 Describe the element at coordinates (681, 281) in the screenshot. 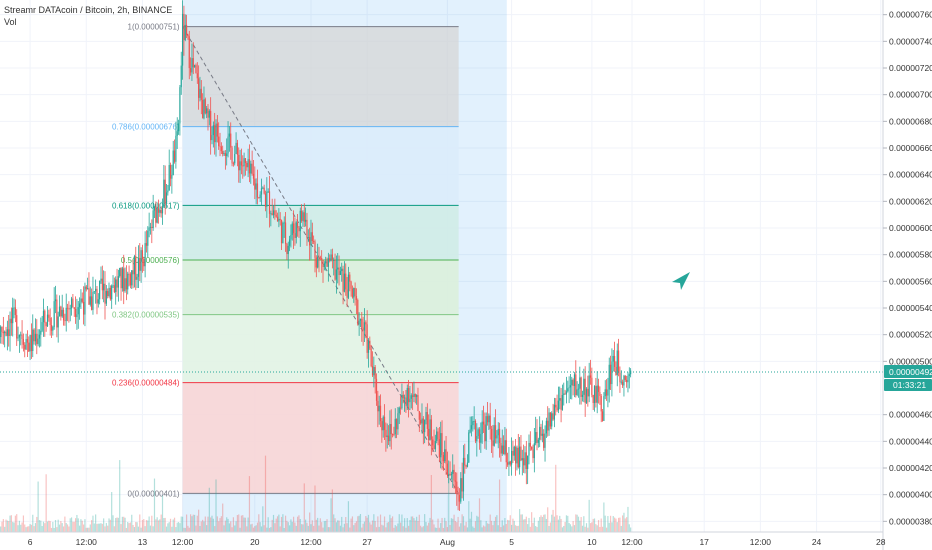

I see `arrow-annotation` at that location.